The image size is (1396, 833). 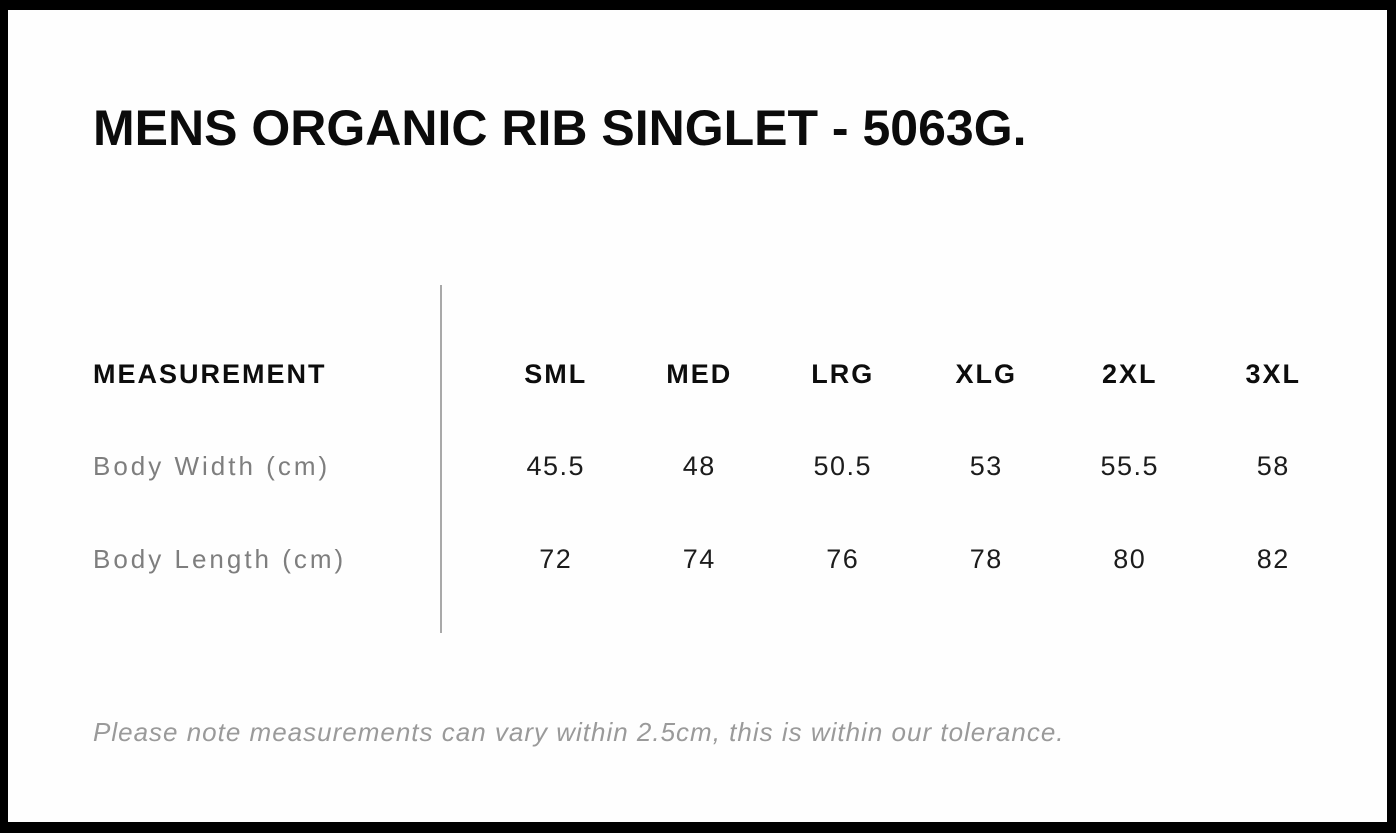 What do you see at coordinates (1273, 374) in the screenshot?
I see `column-header-3xl: 3XL` at bounding box center [1273, 374].